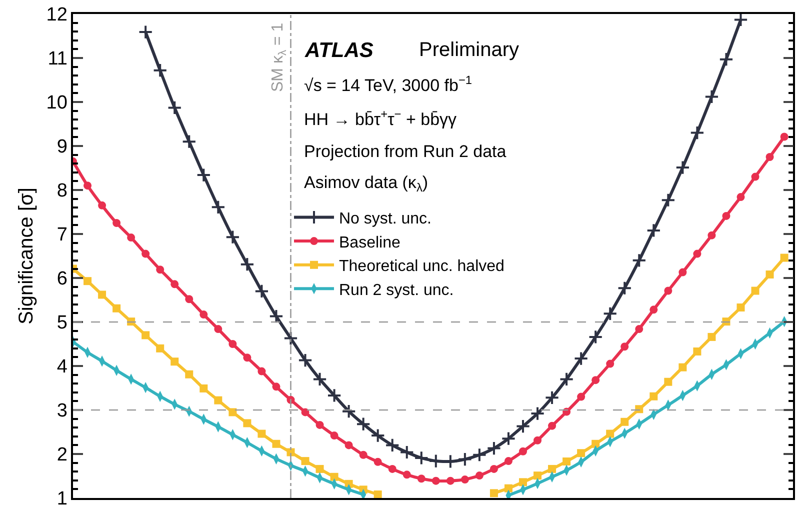 The image size is (803, 512). I want to click on y-tick-label: 11, so click(58, 59).